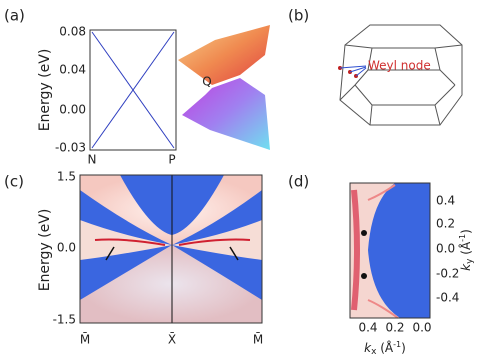  I want to click on y-axis-label: ky (Å-1), so click(466, 250).